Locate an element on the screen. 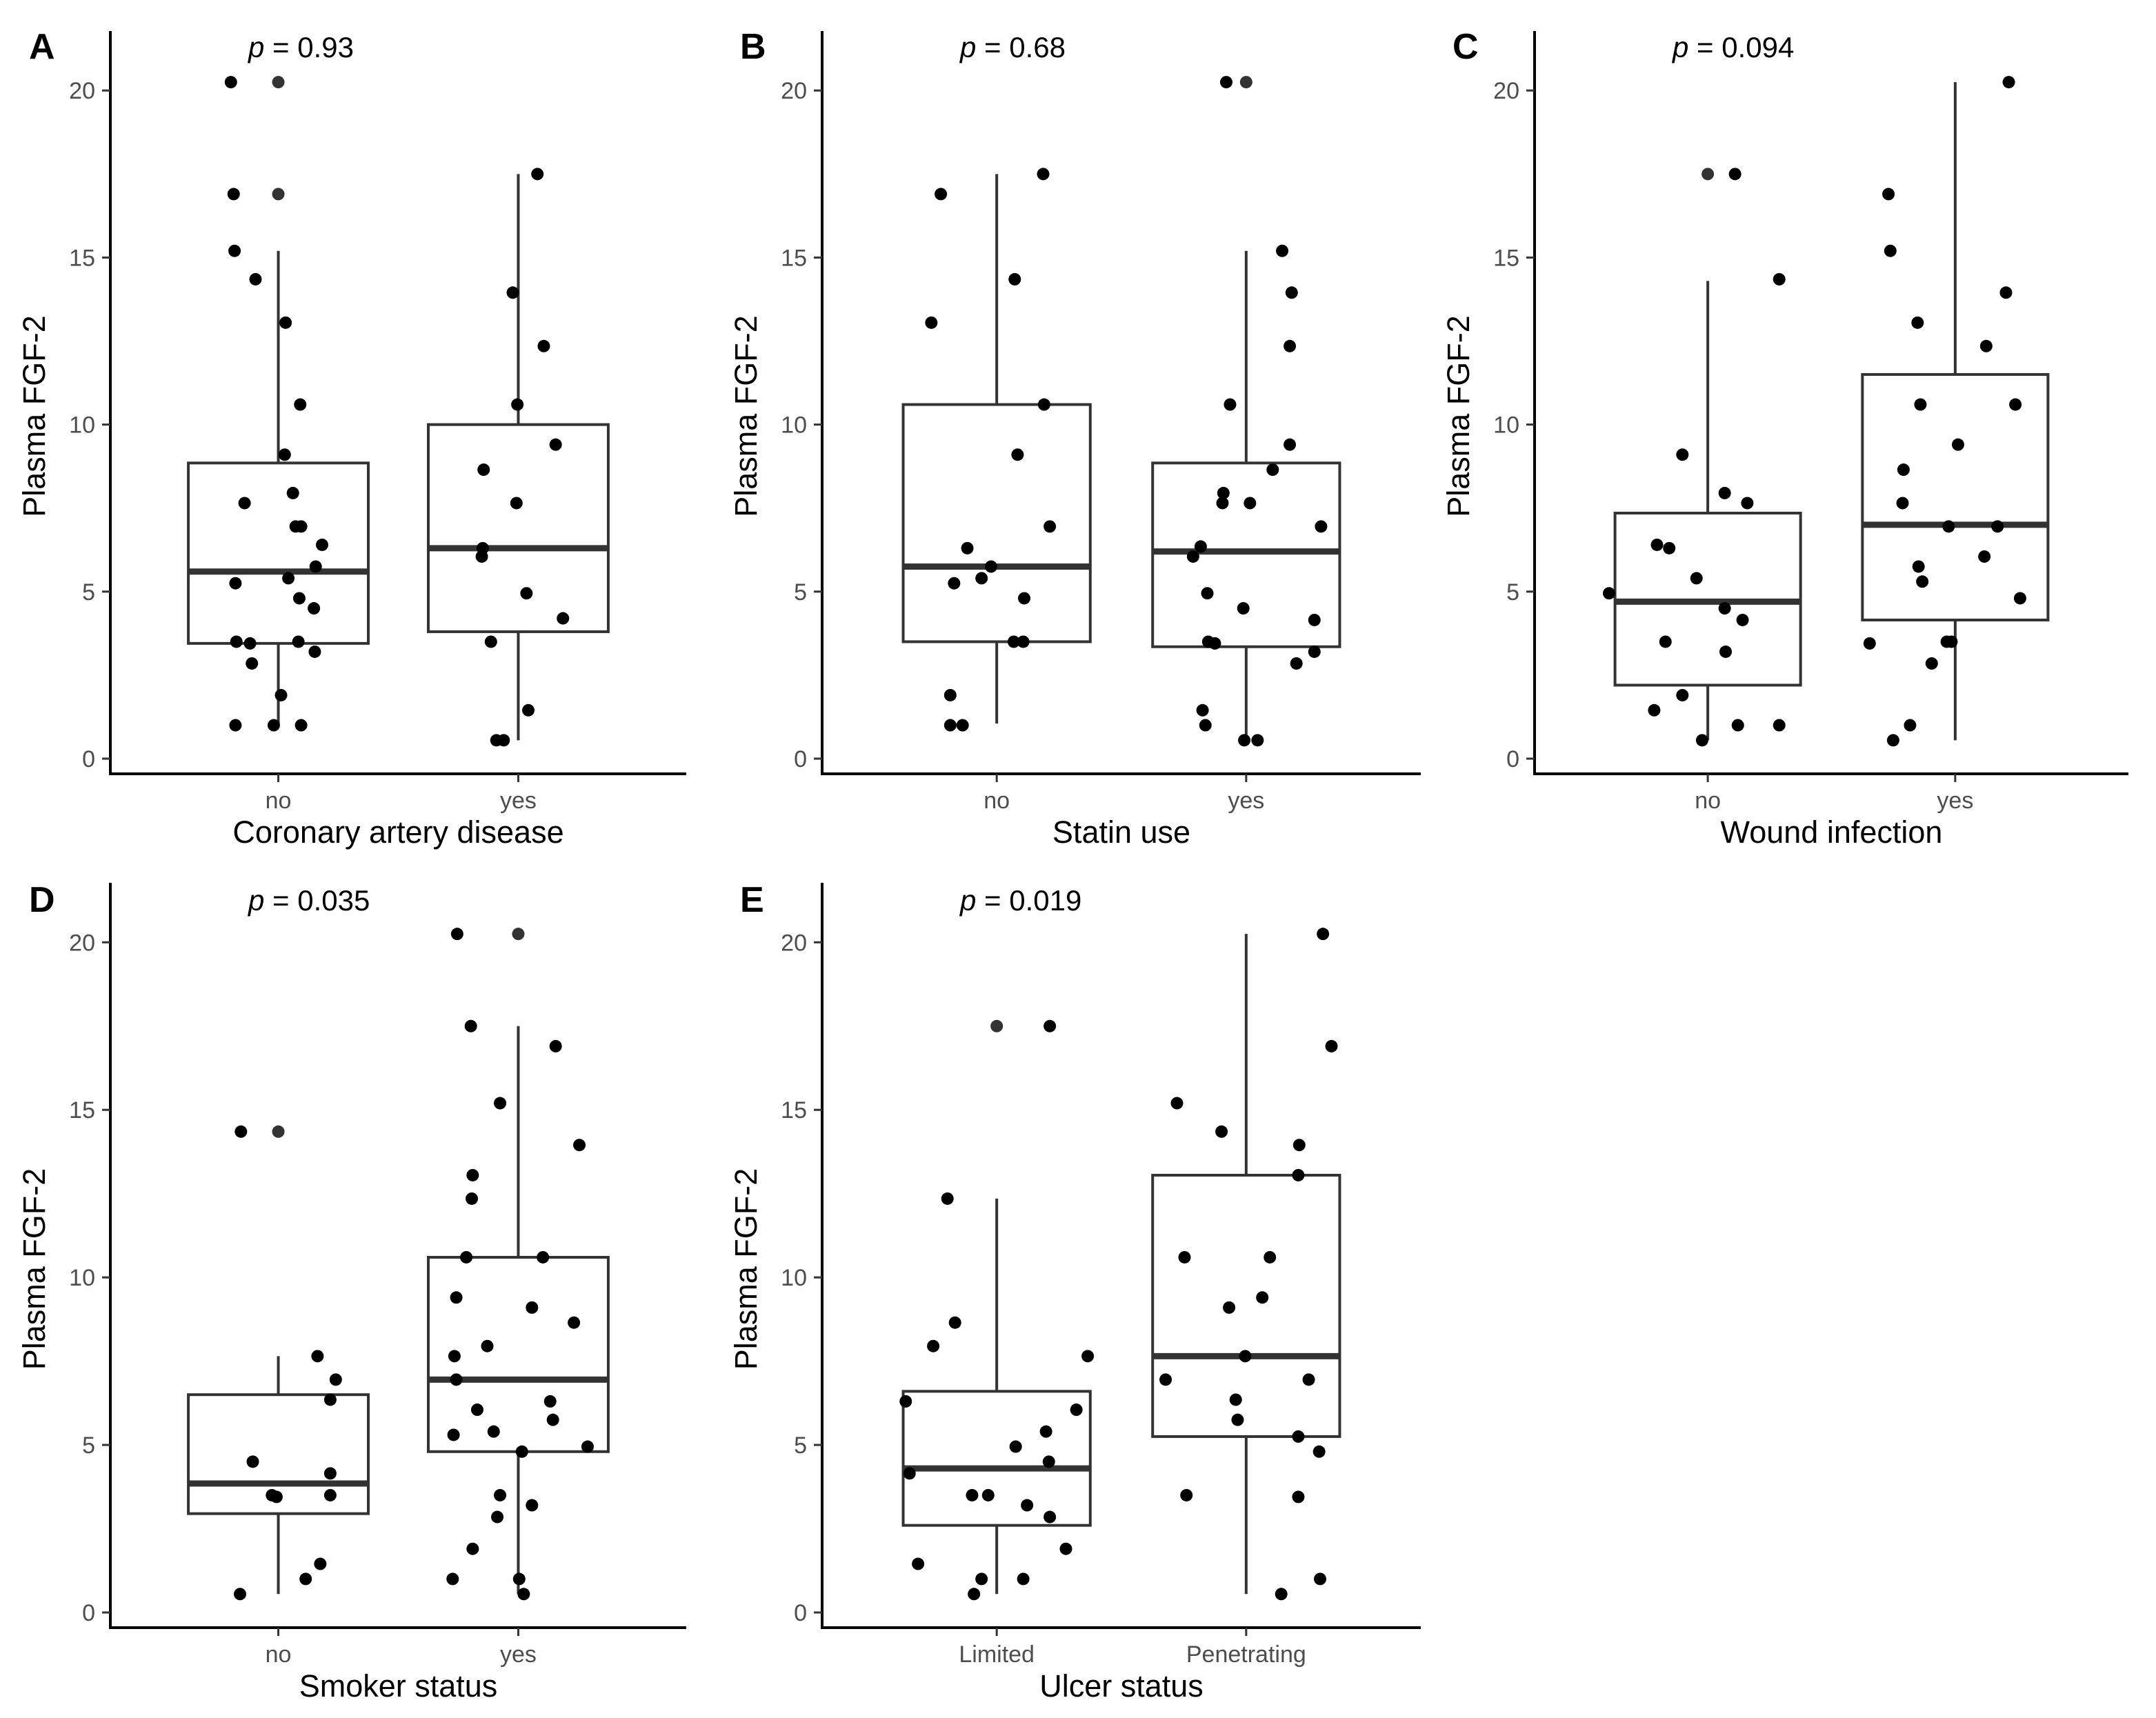 This screenshot has width=2156, height=1718. x-tick-label: no is located at coordinates (997, 801).